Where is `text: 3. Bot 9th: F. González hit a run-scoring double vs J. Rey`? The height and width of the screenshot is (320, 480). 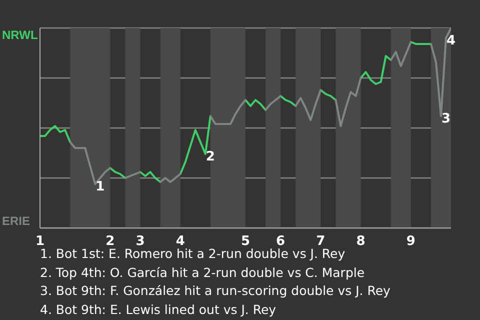
text: 3. Bot 9th: F. González hit a run-scoring double vs J. Rey is located at coordinates (215, 291).